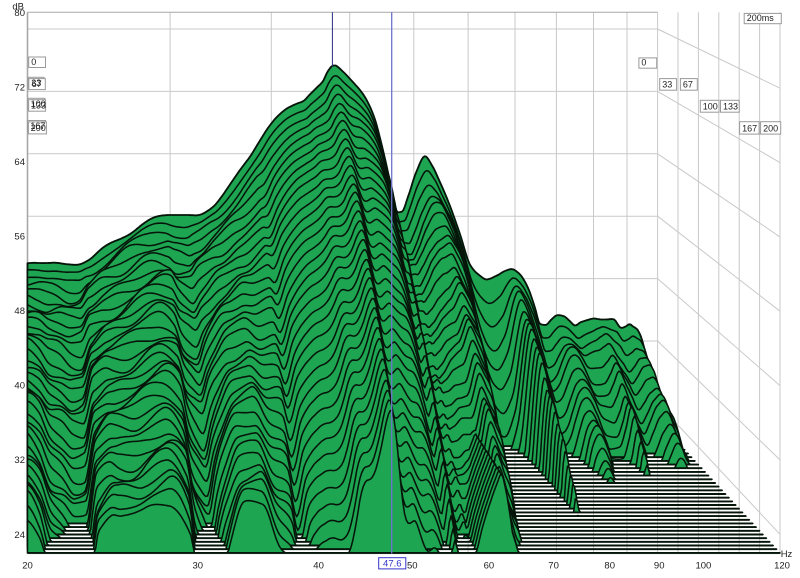  I want to click on svg-text: 30, so click(198, 566).